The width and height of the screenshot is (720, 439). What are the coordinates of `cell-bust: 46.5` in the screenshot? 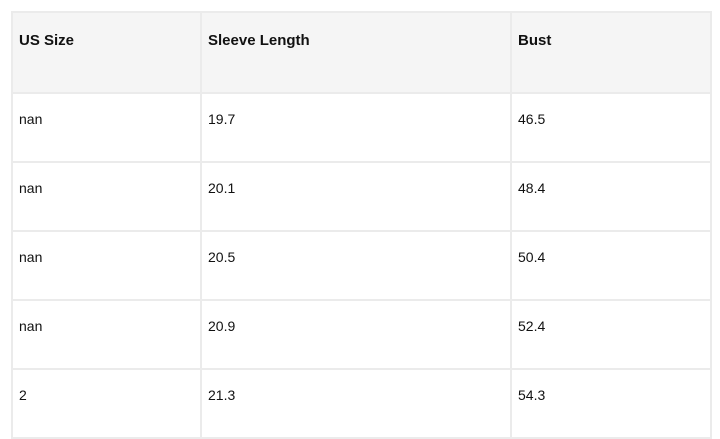 It's located at (611, 127).